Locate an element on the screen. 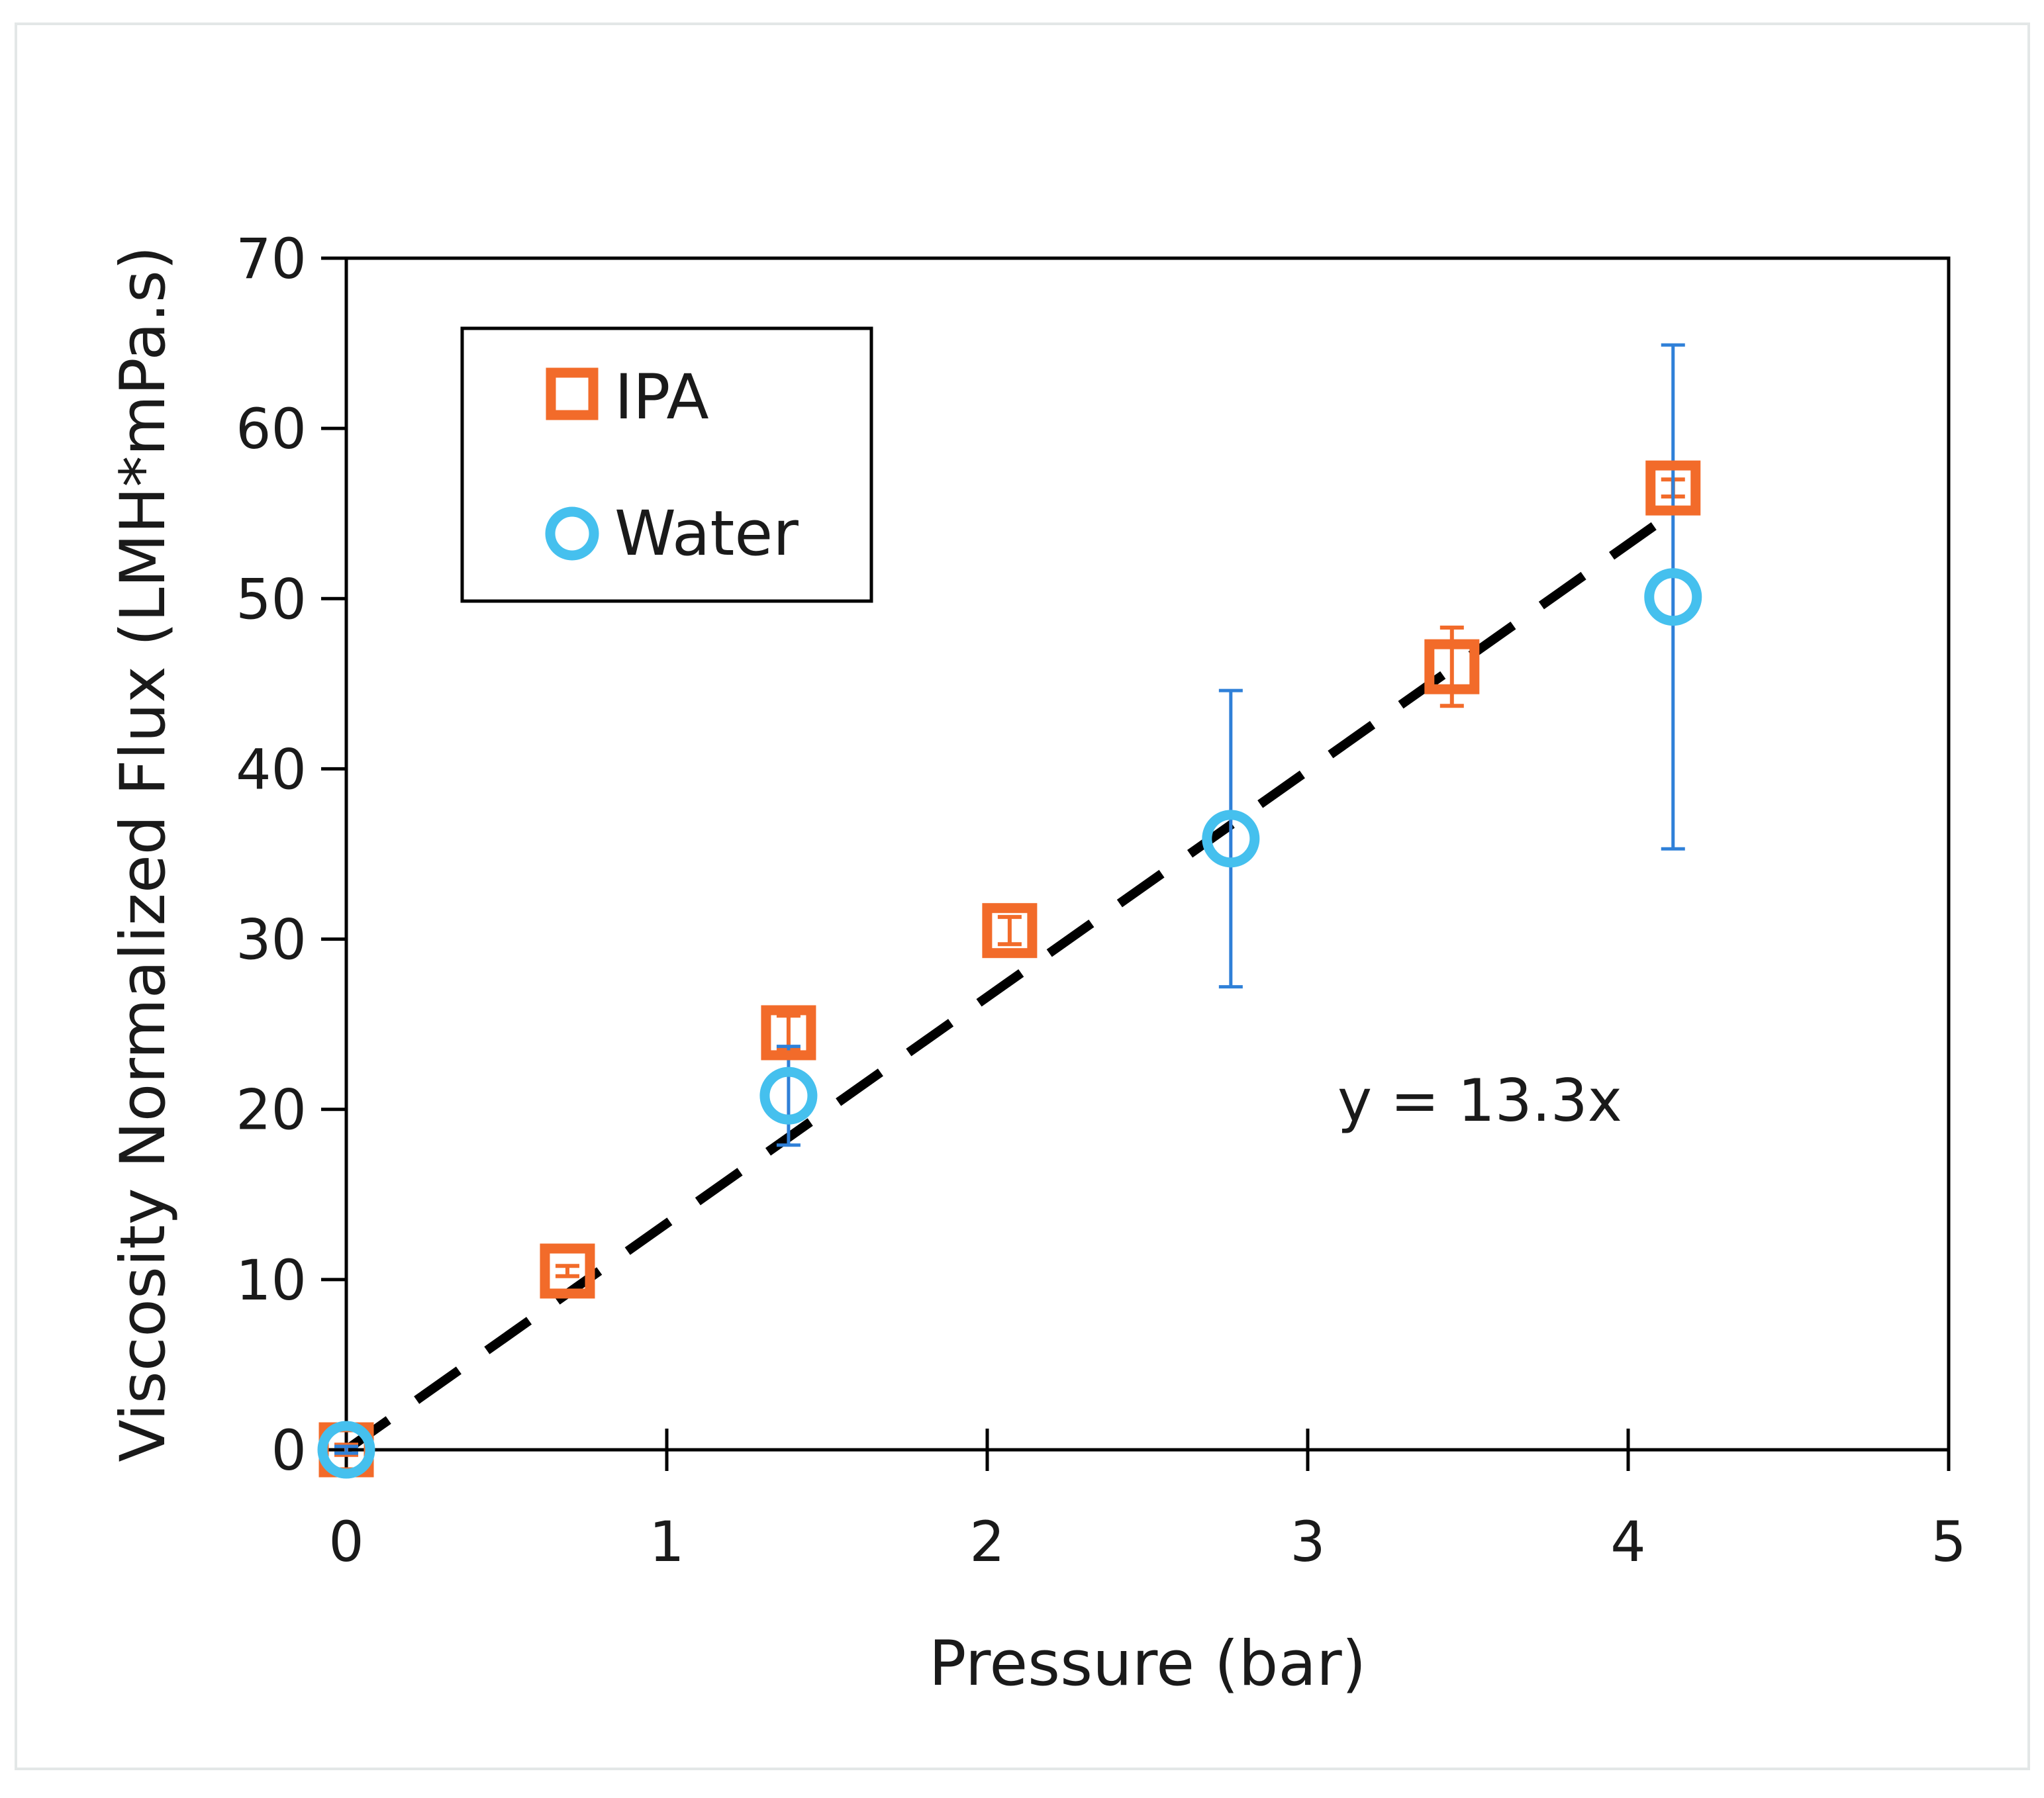 The image size is (2044, 1798). y-tick-label: 50 is located at coordinates (271, 599).